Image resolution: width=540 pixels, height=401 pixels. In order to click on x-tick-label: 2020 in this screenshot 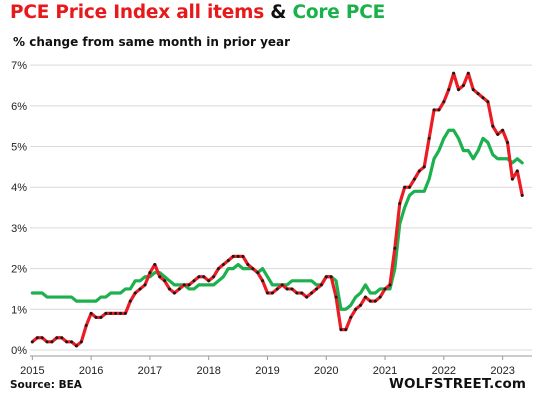, I will do `click(326, 371)`.